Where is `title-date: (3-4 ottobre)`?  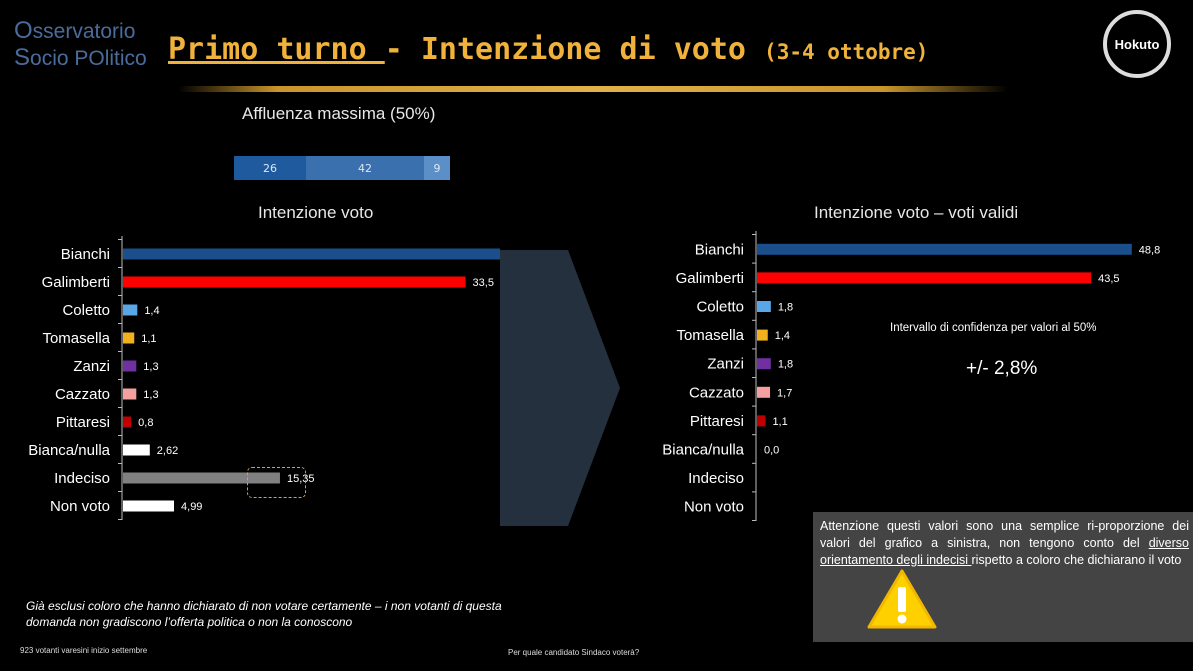 title-date: (3-4 ottobre) is located at coordinates (846, 52).